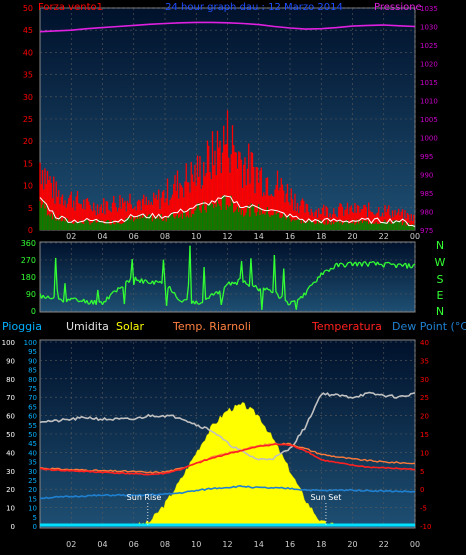 The height and width of the screenshot is (555, 466). I want to click on date-title: 24 hour graph dau : 12 Marzo 2014, so click(254, 7).